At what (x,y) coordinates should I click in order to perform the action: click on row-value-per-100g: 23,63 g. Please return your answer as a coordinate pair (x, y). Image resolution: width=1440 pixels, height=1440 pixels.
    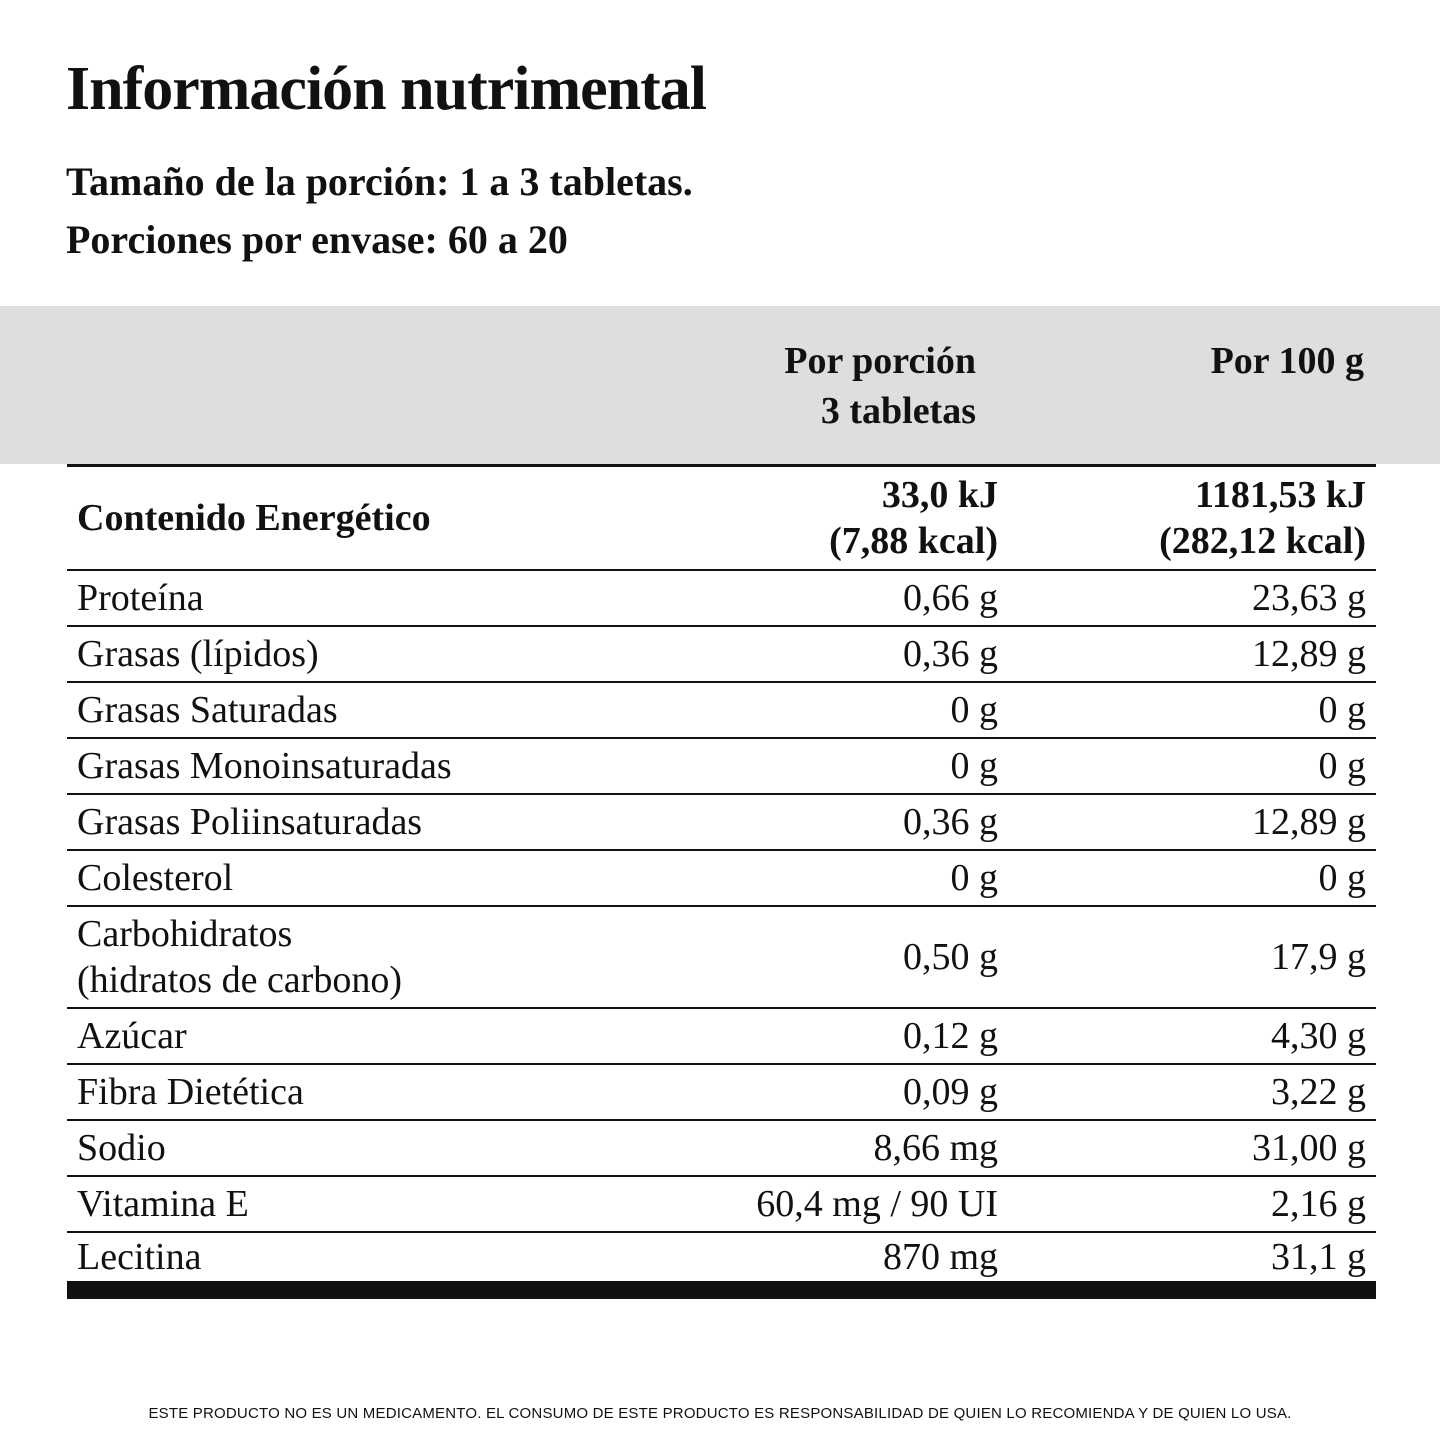
    Looking at the image, I should click on (1309, 598).